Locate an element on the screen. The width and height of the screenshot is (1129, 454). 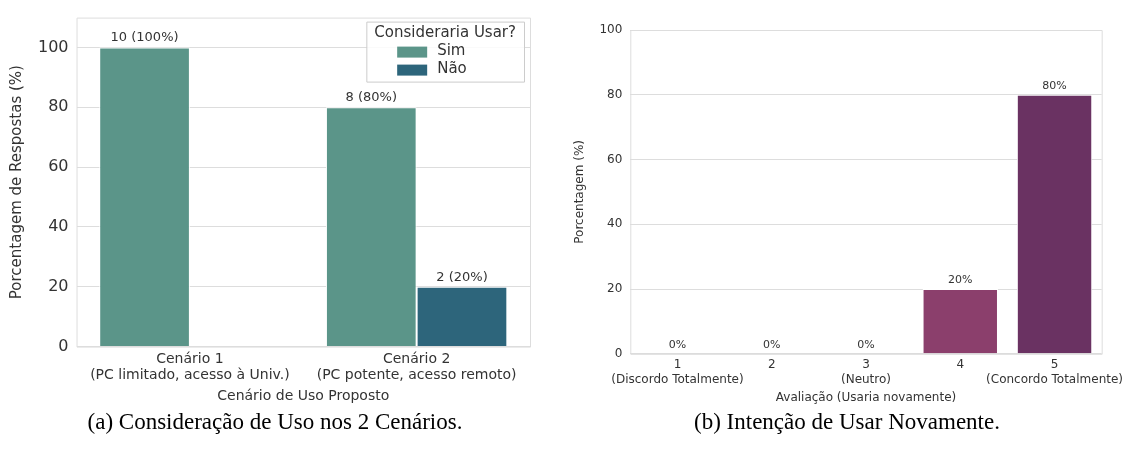
data-label: 80% is located at coordinates (1054, 86).